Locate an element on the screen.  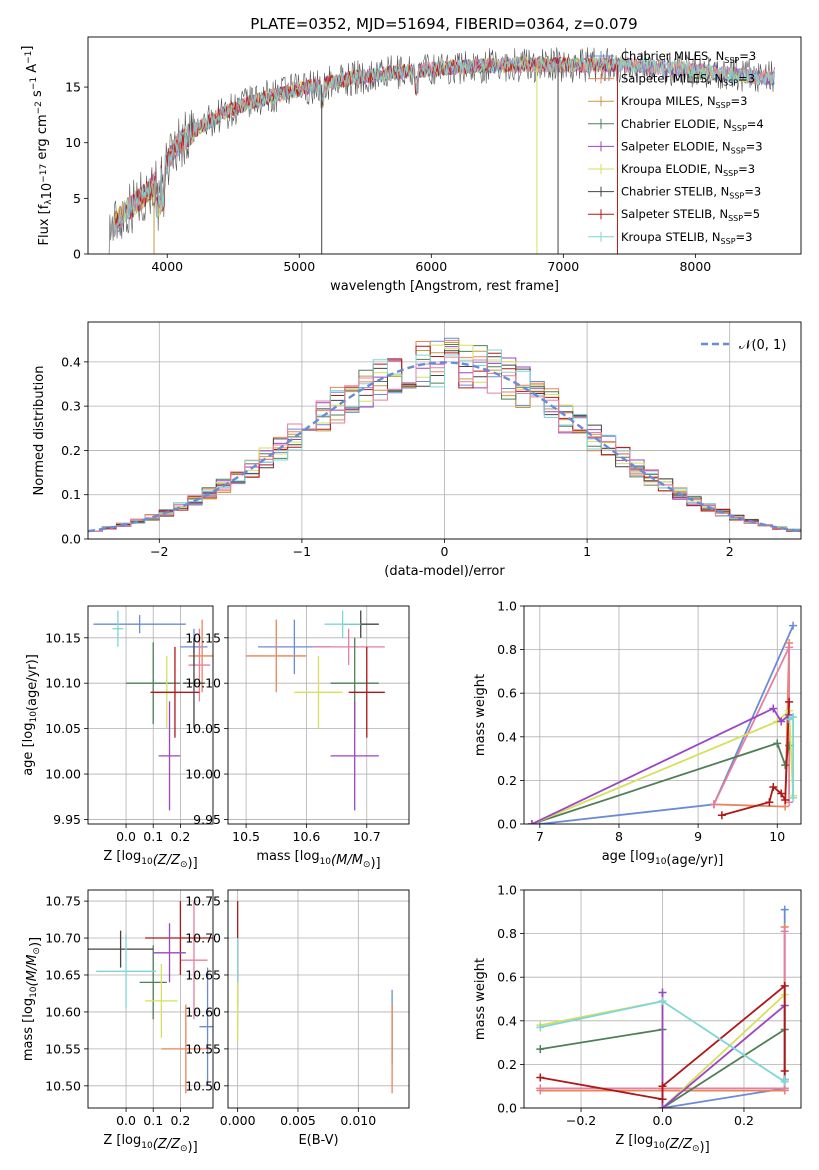
plot-area-age-vs-mass is located at coordinates (315, 710).